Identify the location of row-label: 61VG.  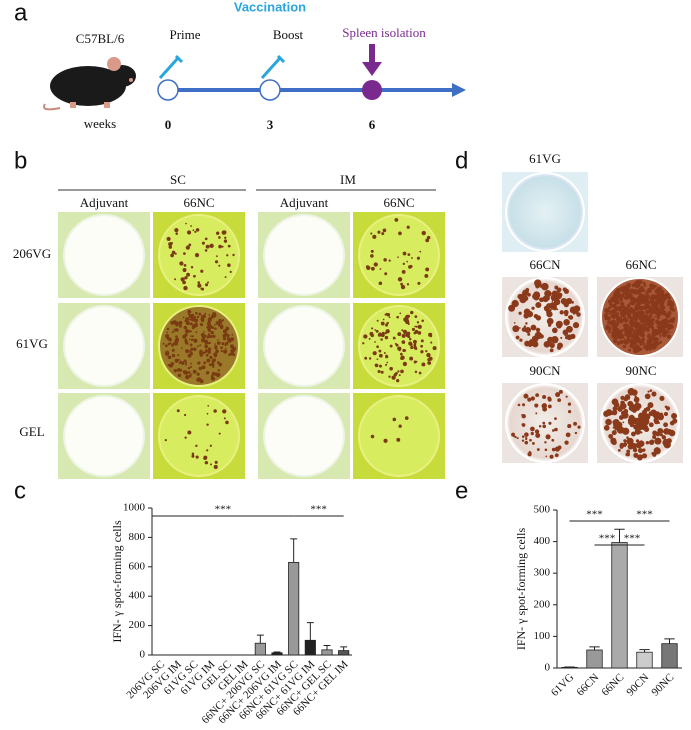
(32, 343).